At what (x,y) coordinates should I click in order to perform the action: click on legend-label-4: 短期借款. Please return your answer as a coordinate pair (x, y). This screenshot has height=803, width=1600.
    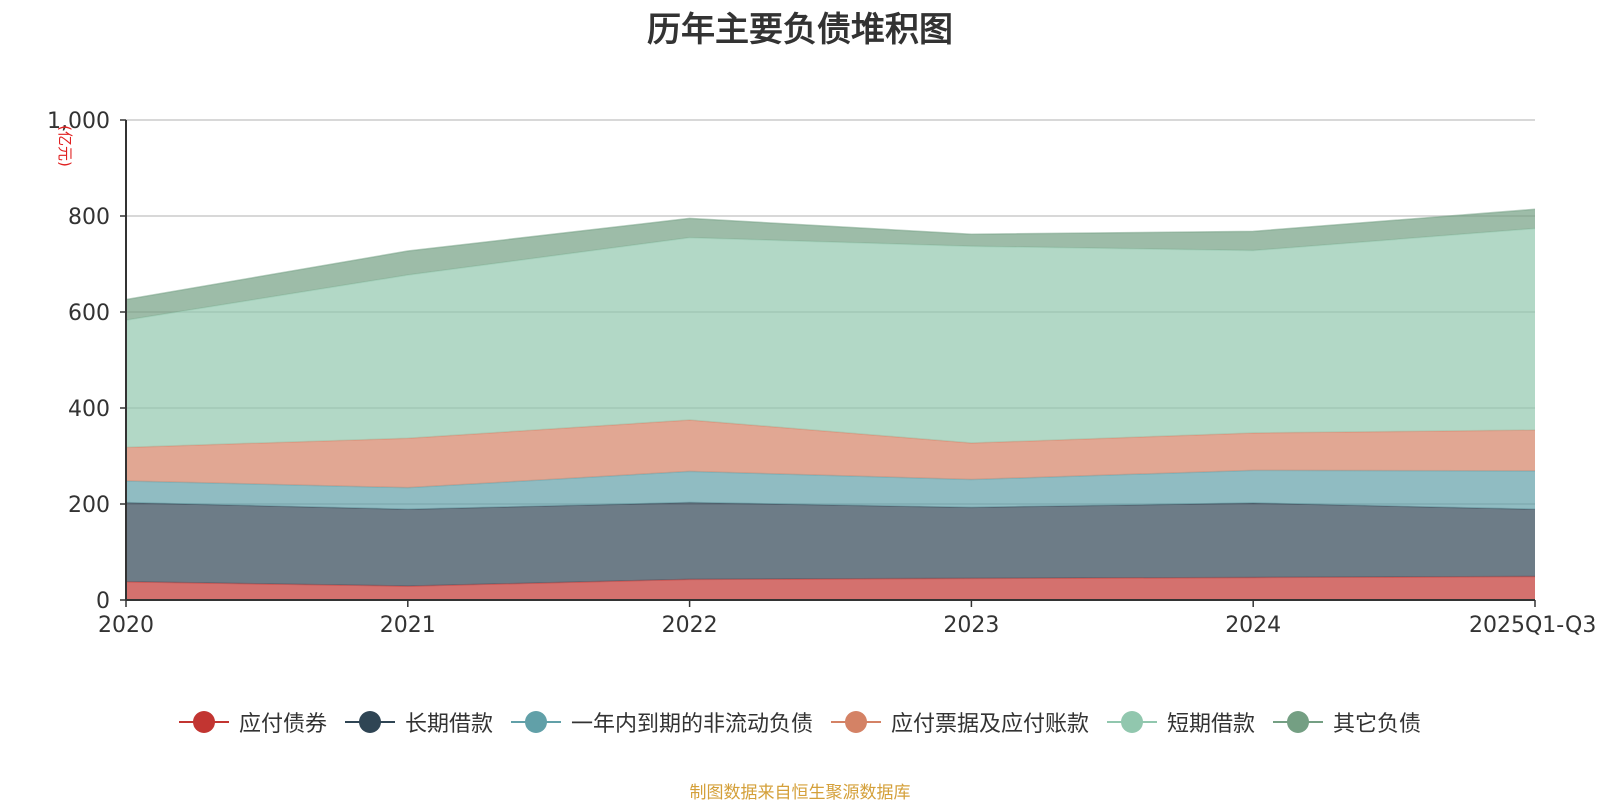
    Looking at the image, I should click on (1211, 724).